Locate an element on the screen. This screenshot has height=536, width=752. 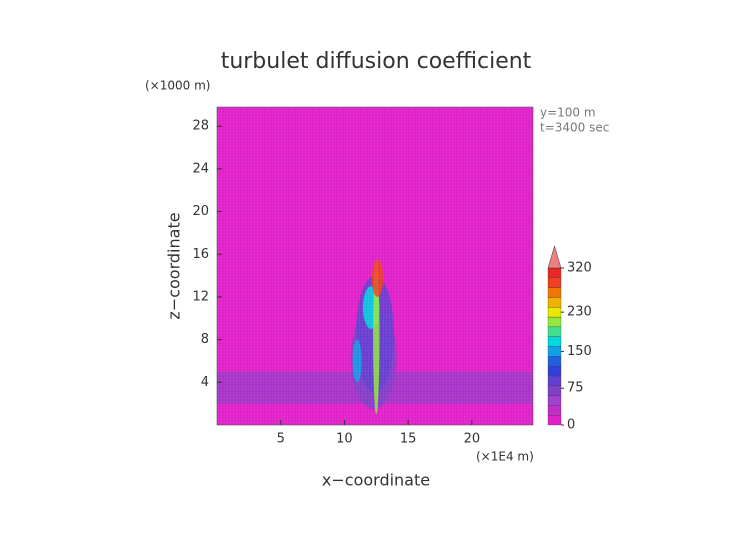
y-tick-label: 4 is located at coordinates (205, 382).